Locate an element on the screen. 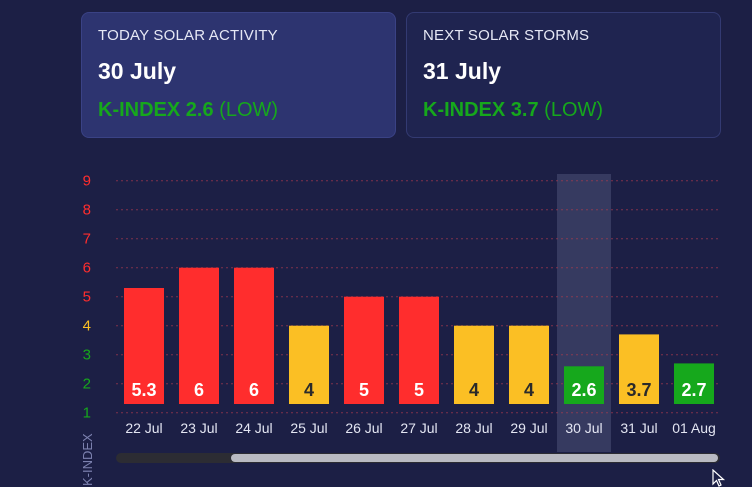  bar-23-jul is located at coordinates (199, 335).